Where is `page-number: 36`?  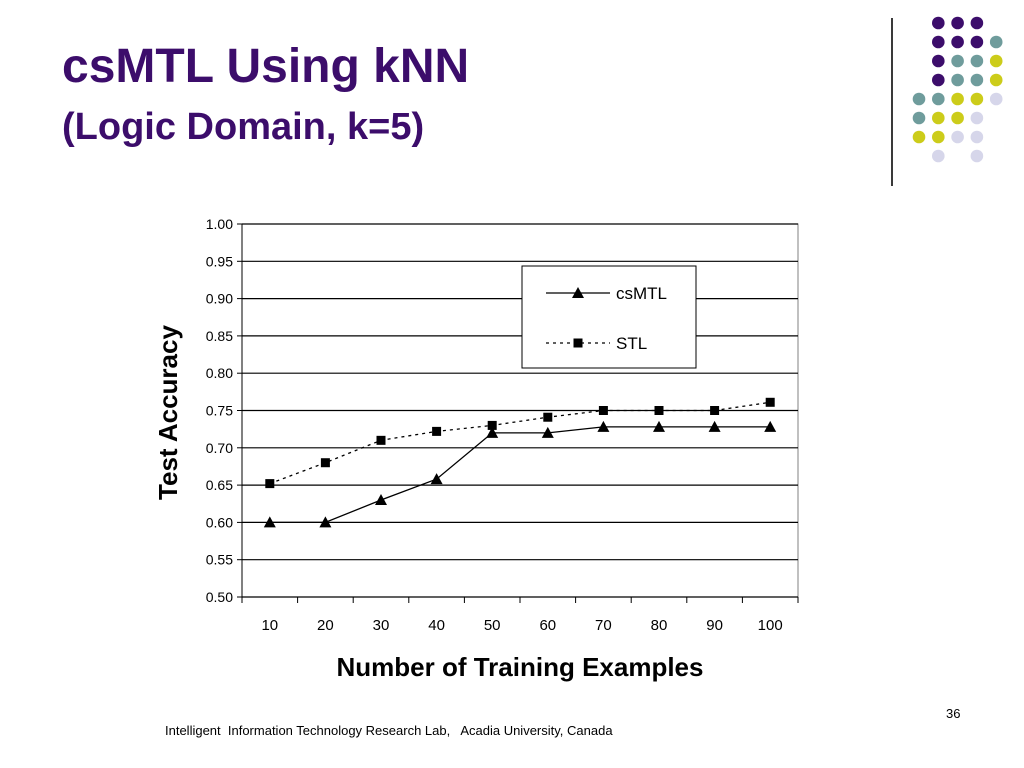
page-number: 36 is located at coordinates (953, 713).